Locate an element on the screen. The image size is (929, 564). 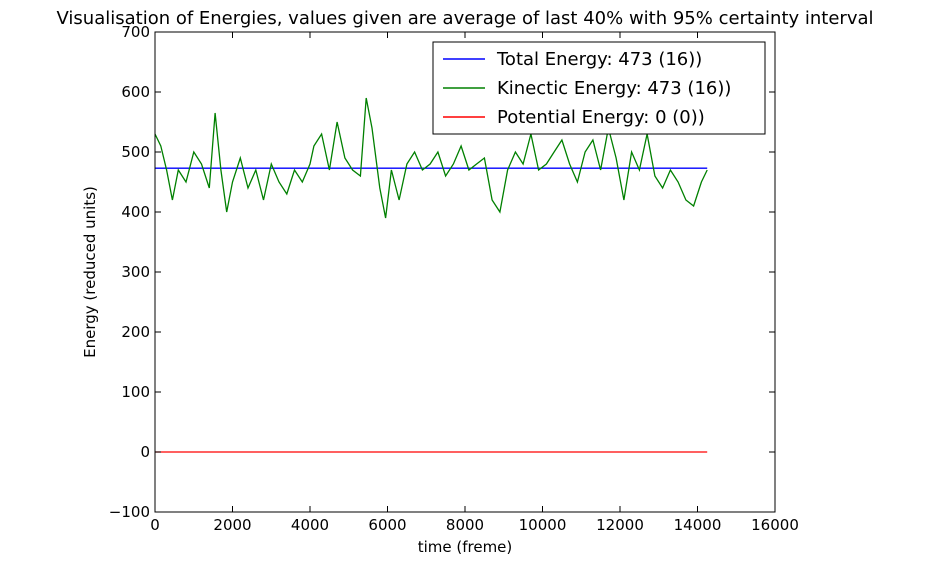
x-tick-label: 4000 is located at coordinates (310, 525).